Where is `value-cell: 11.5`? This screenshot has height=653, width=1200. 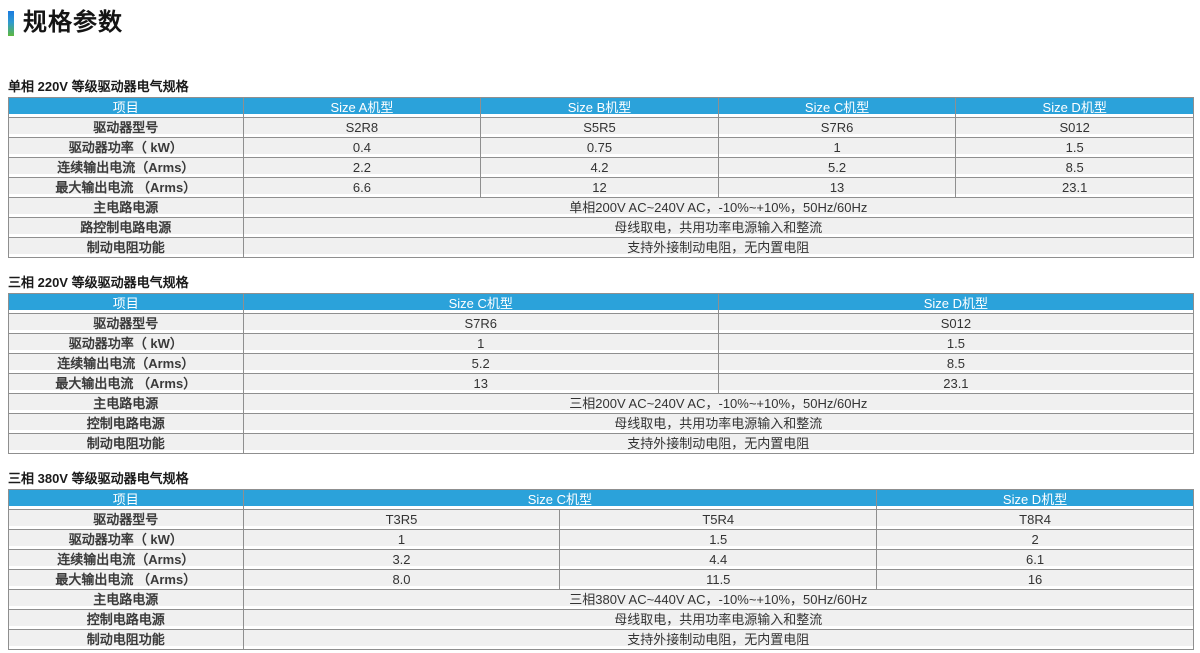
value-cell: 11.5 is located at coordinates (718, 580).